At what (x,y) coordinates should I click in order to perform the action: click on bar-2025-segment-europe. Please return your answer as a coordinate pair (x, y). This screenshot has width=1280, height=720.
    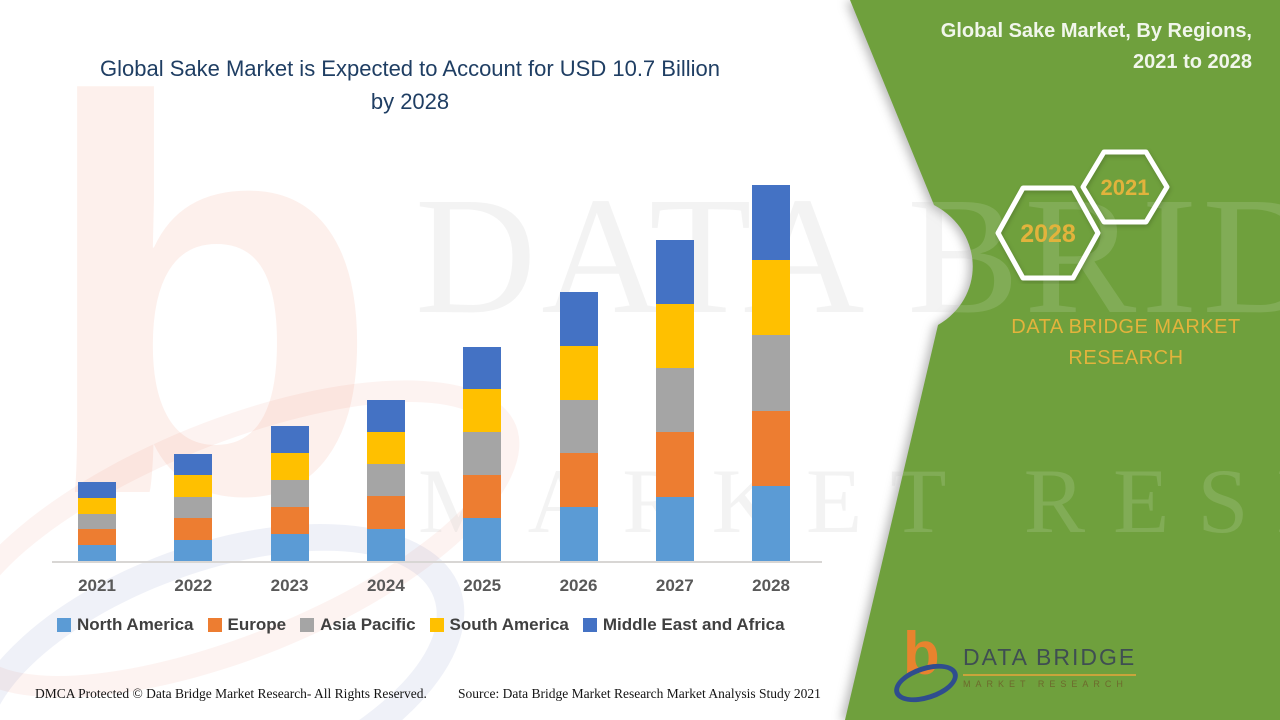
    Looking at the image, I should click on (482, 497).